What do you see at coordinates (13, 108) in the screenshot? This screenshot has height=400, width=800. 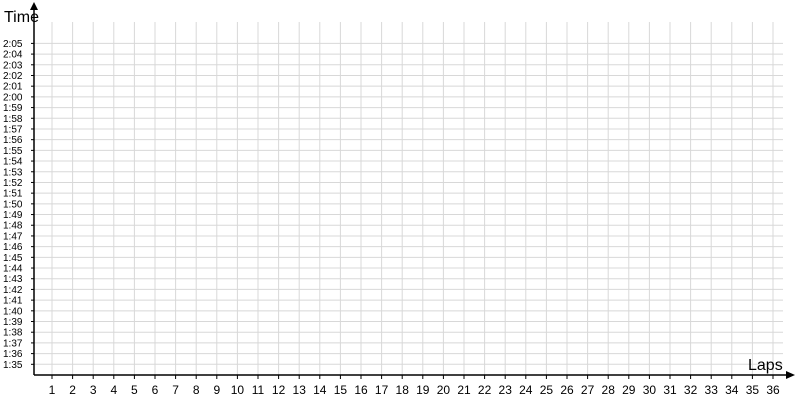 I see `y-tick-label: 1:59` at bounding box center [13, 108].